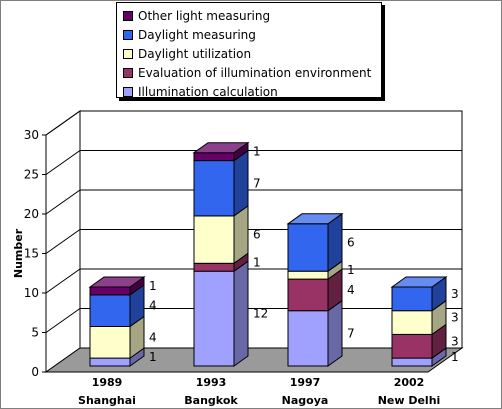 Image resolution: width=502 pixels, height=409 pixels. I want to click on x-tick-label-city: Nagoya, so click(305, 400).